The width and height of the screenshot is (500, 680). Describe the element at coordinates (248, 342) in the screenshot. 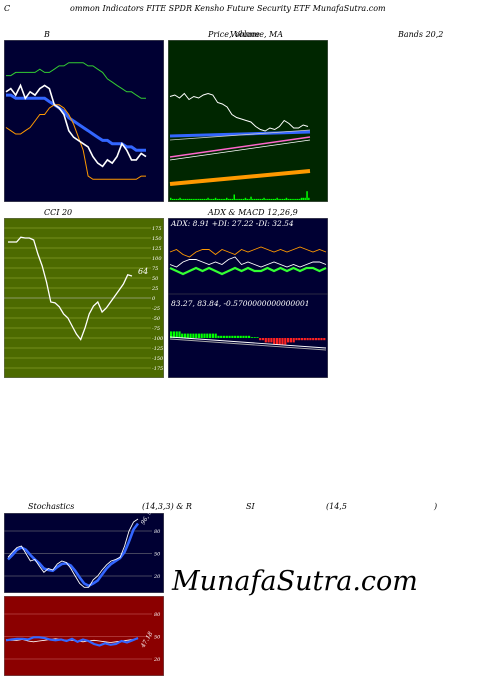

I see `macd-line` at that location.